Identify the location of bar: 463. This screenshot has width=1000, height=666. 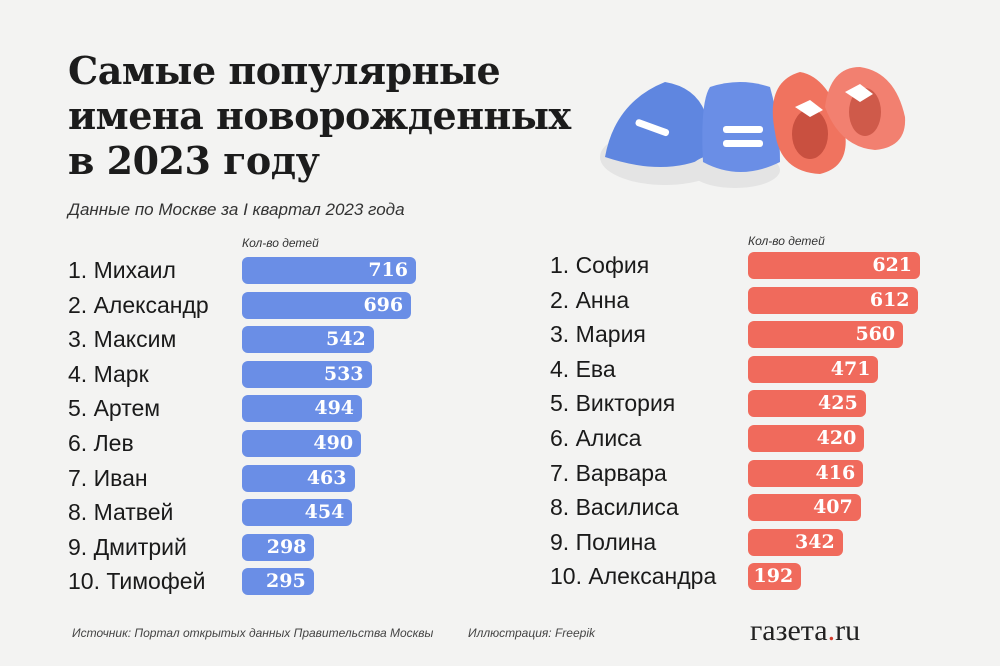
(298, 478).